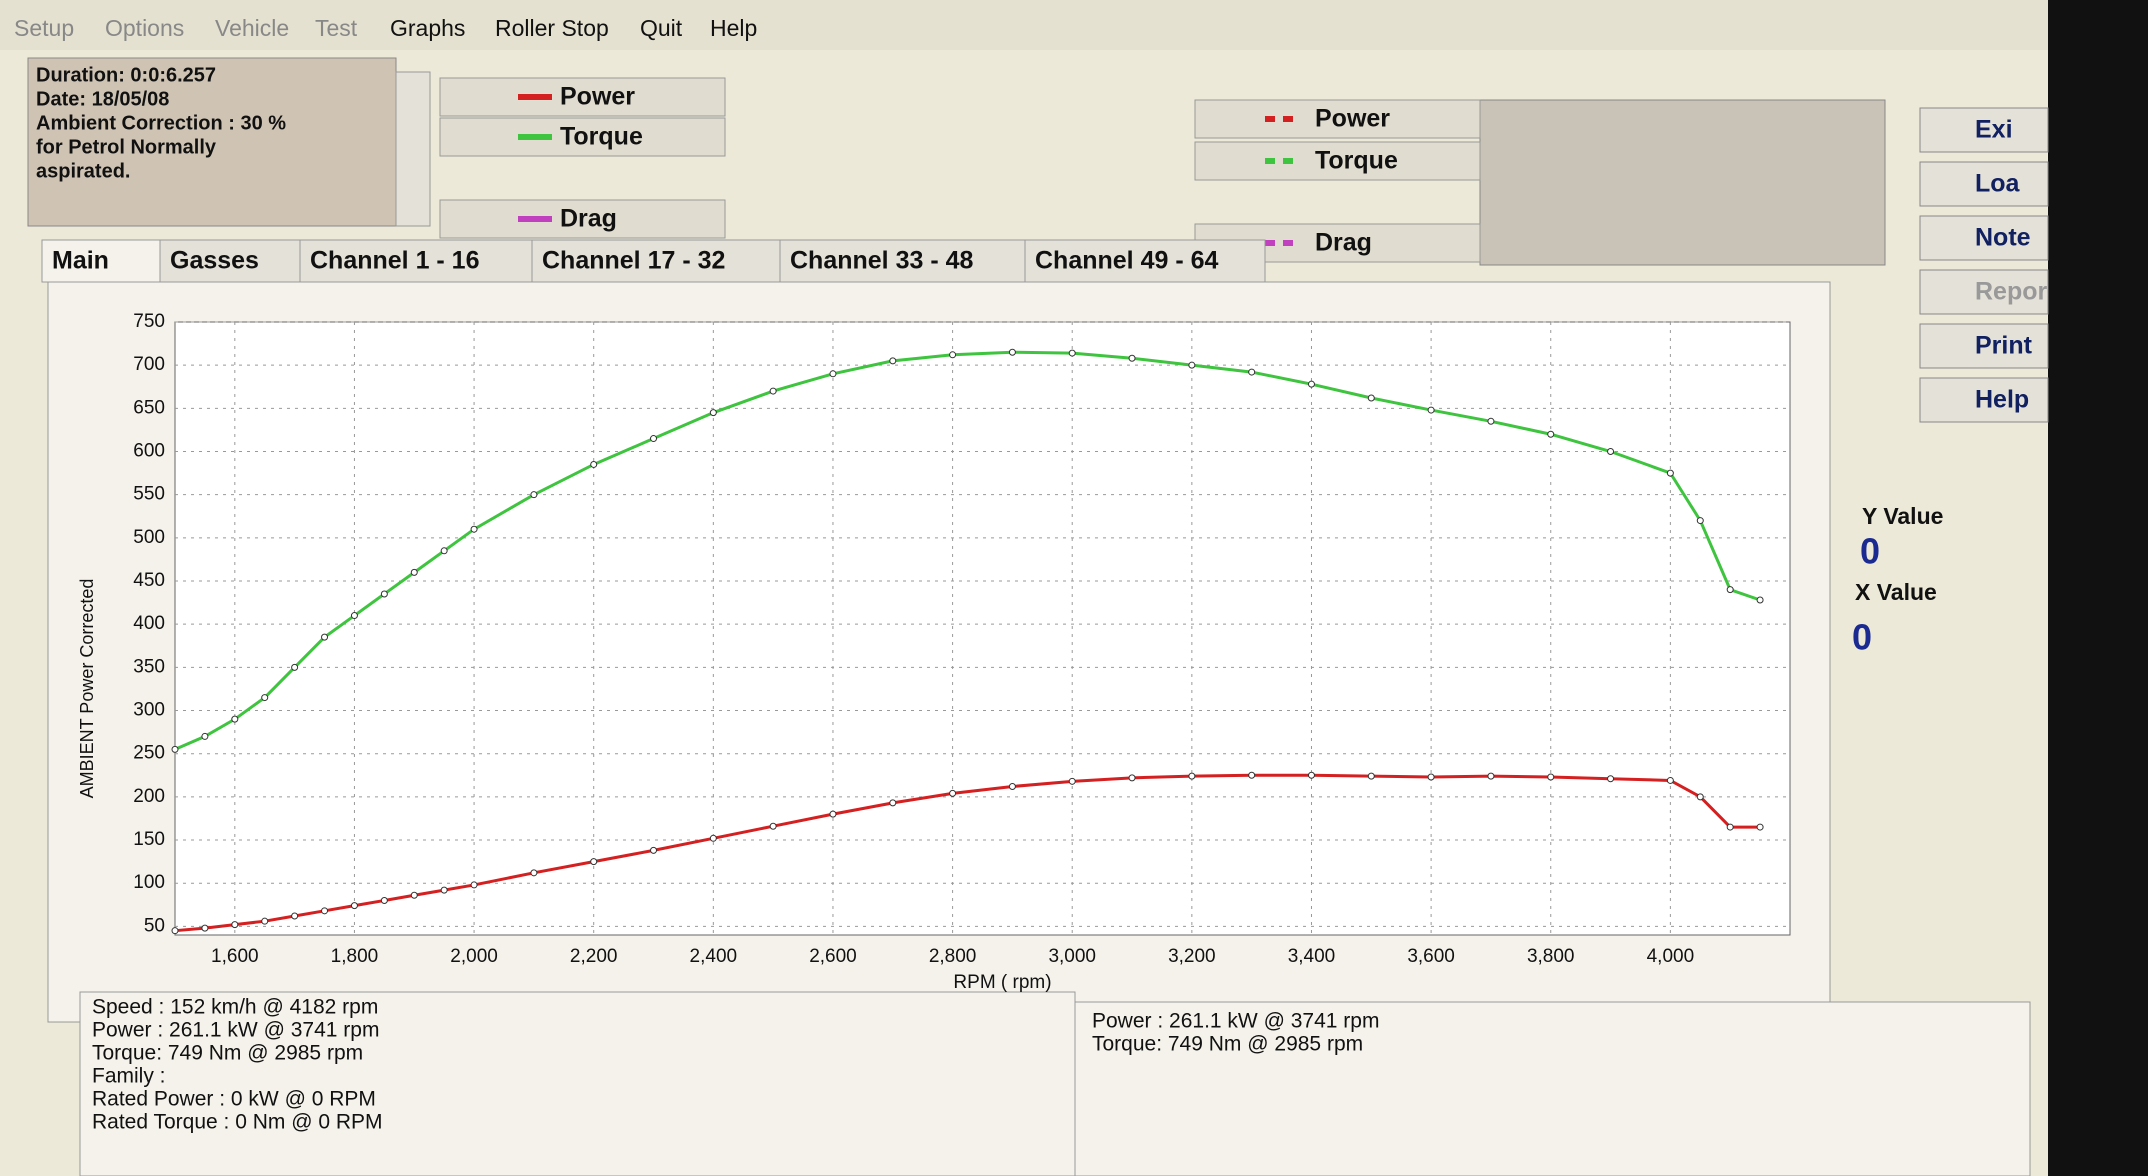  Describe the element at coordinates (413, 149) in the screenshot. I see `info-scrollbar` at that location.